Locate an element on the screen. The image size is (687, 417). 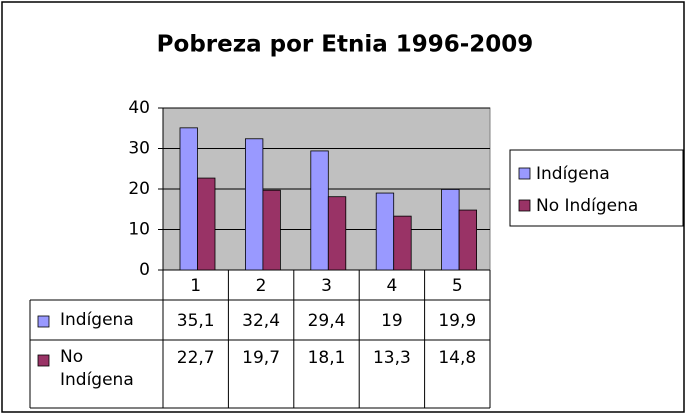
x-tick-label: 3 is located at coordinates (326, 286).